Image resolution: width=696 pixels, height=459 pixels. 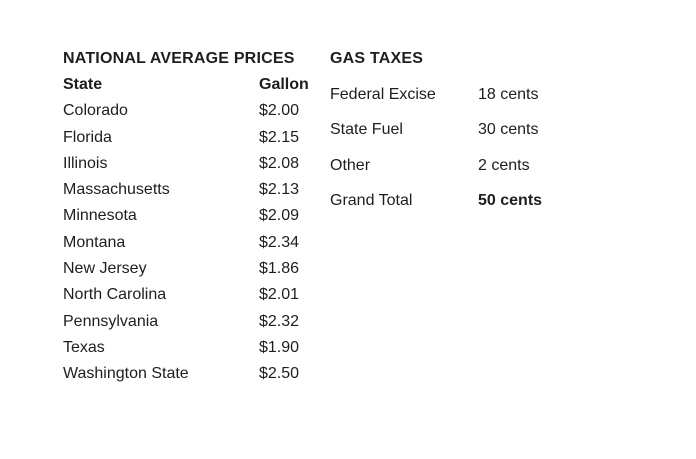 I want to click on table-row: Minnesota $2.09, so click(x=190, y=220).